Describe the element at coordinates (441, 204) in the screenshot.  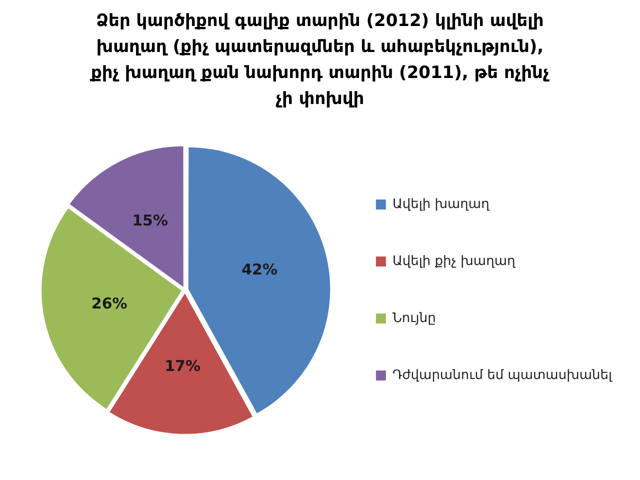
I see `legend-label: Ավելի խաղաղ` at that location.